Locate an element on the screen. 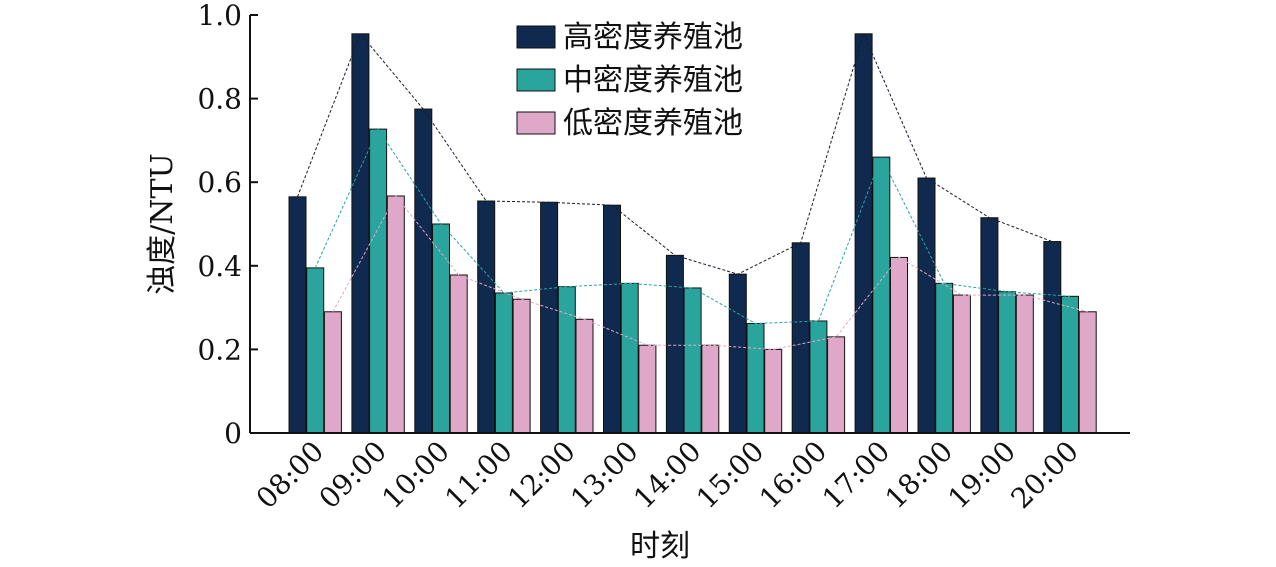 The height and width of the screenshot is (567, 1276). legend-label: 中密度养殖池 is located at coordinates (653, 80).